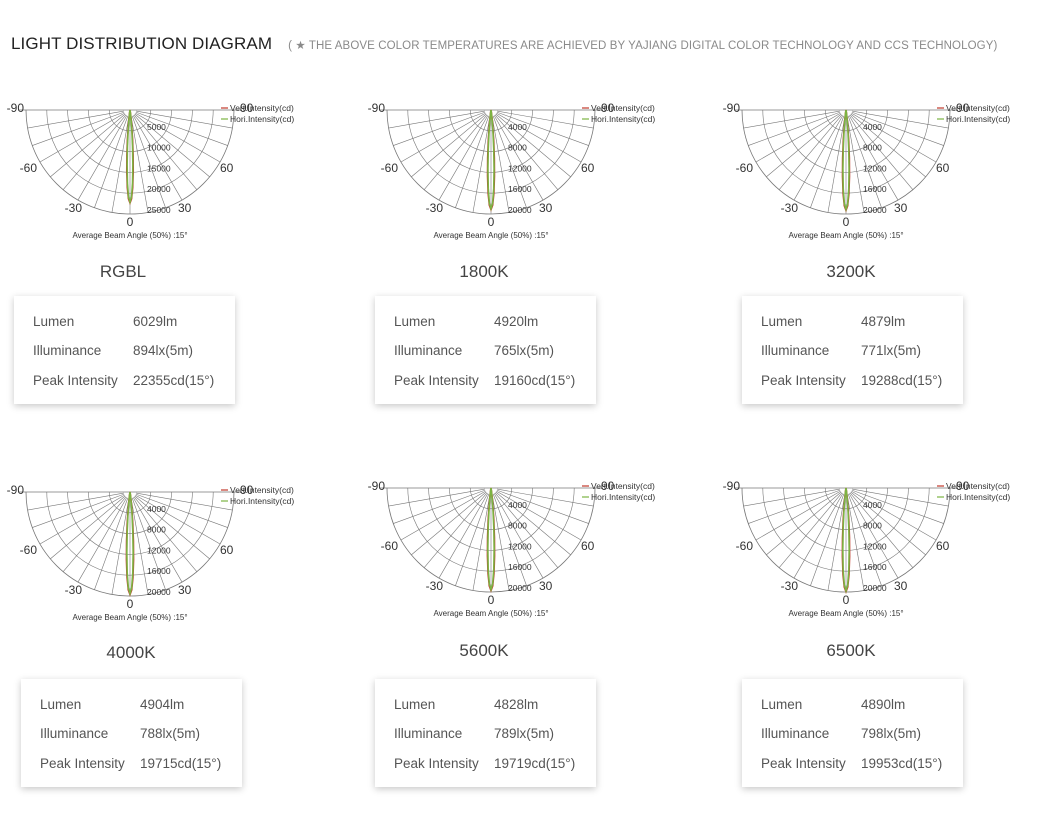 This screenshot has height=834, width=1042. I want to click on radial-tick-label: 4000, so click(156, 509).